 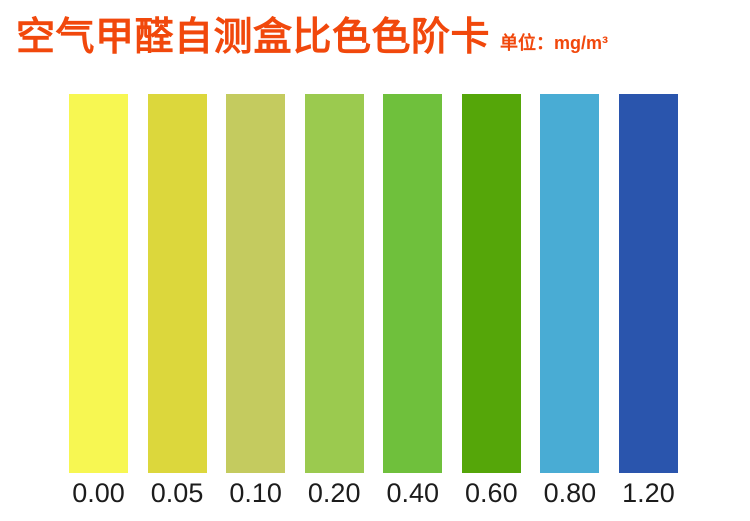 I want to click on header: 空气甲醛自测盒比色色阶卡 单位：mg/m³, so click(x=312, y=37).